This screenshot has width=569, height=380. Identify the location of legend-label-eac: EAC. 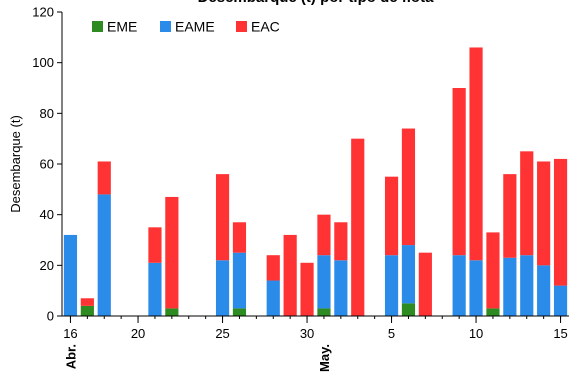
(265, 27).